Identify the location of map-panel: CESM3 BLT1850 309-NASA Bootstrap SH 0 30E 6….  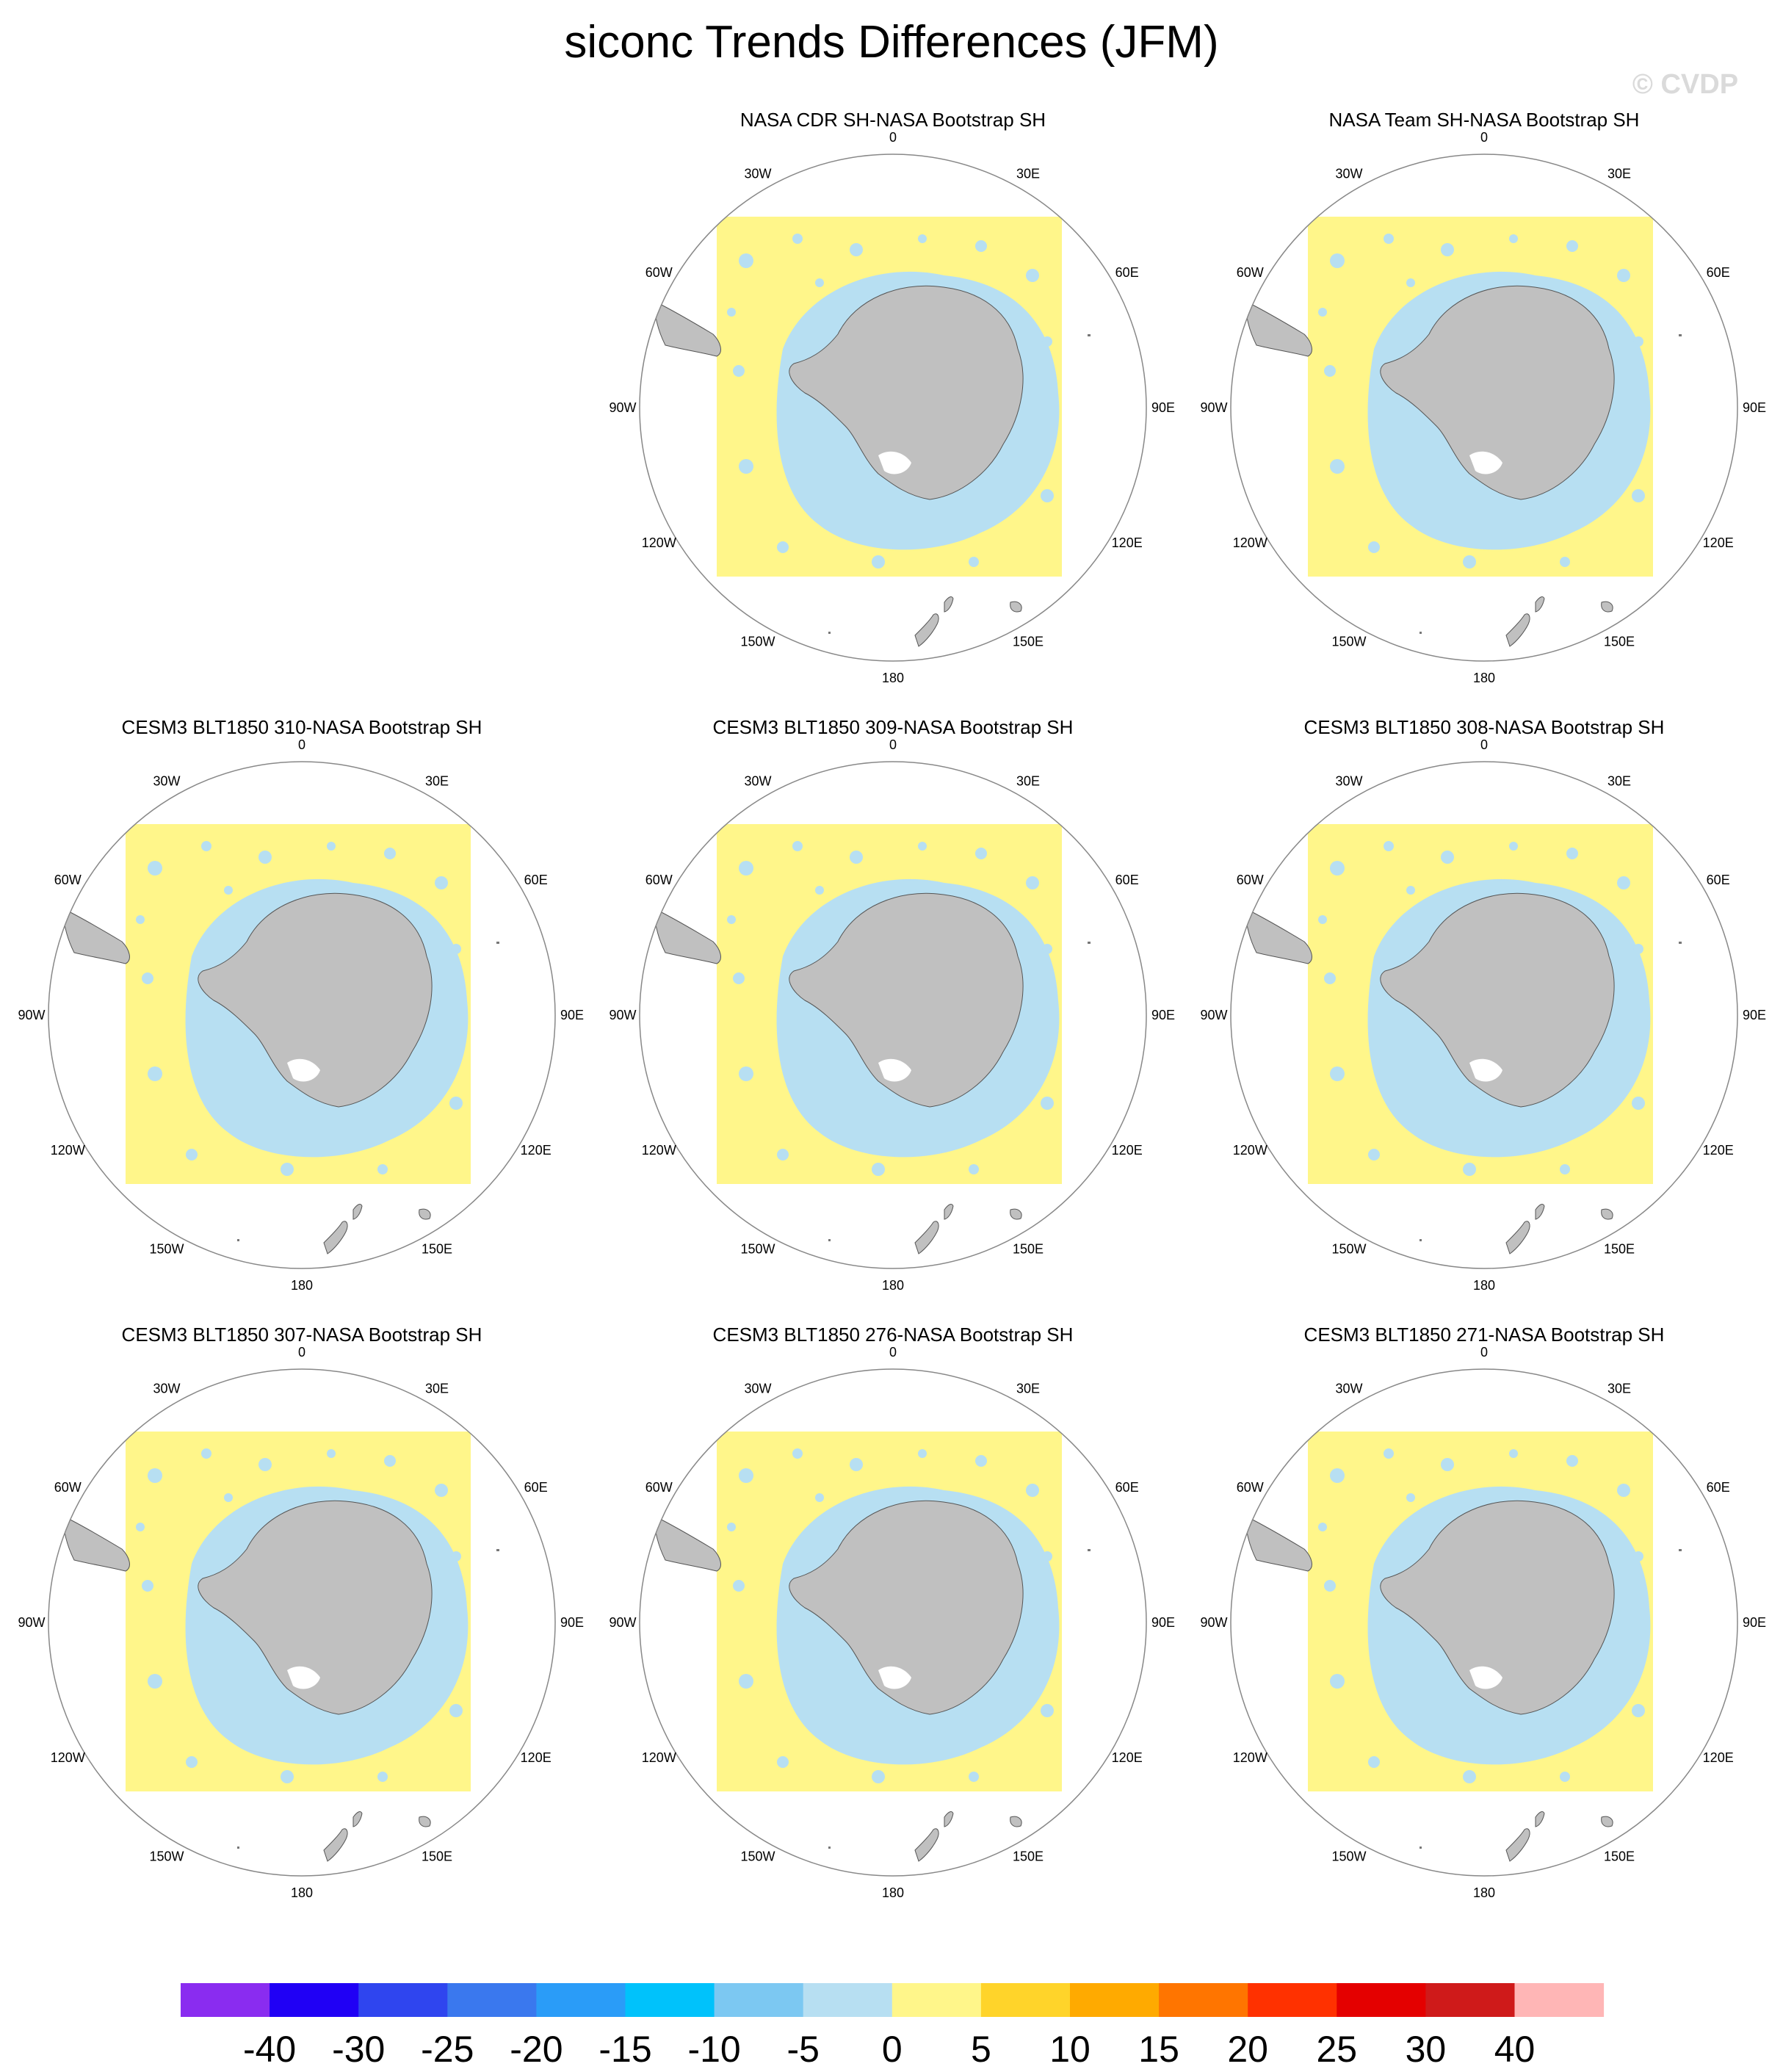
(892, 1003).